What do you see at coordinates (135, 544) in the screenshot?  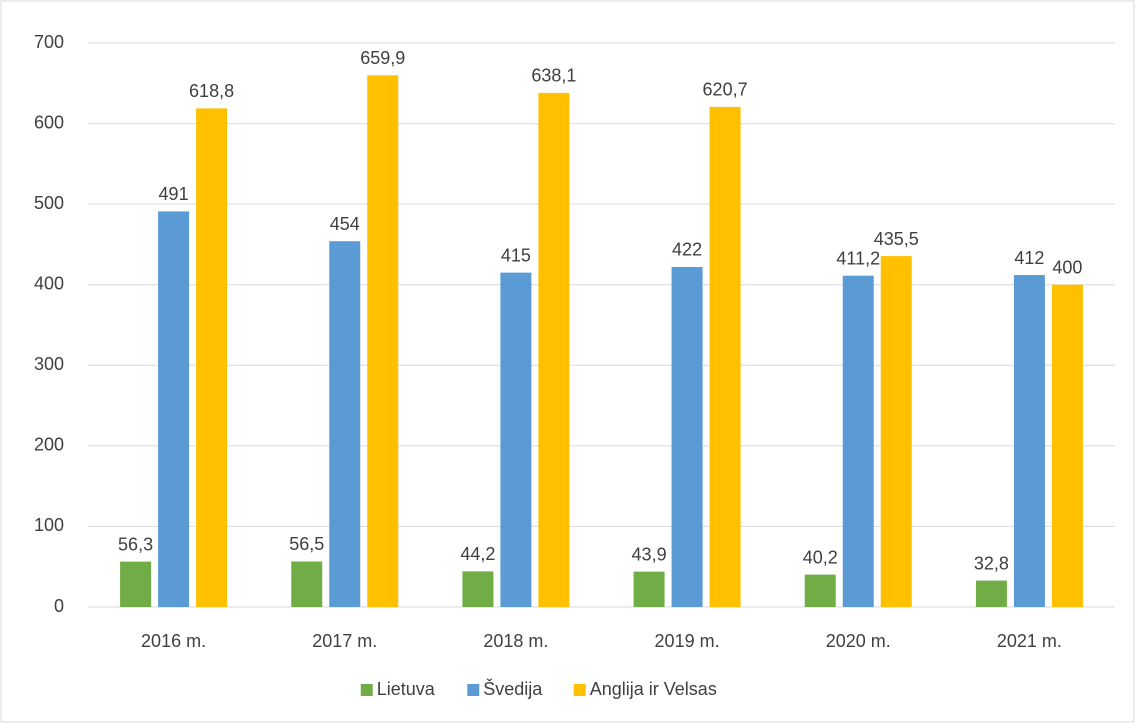 I see `data-label: 56,3` at bounding box center [135, 544].